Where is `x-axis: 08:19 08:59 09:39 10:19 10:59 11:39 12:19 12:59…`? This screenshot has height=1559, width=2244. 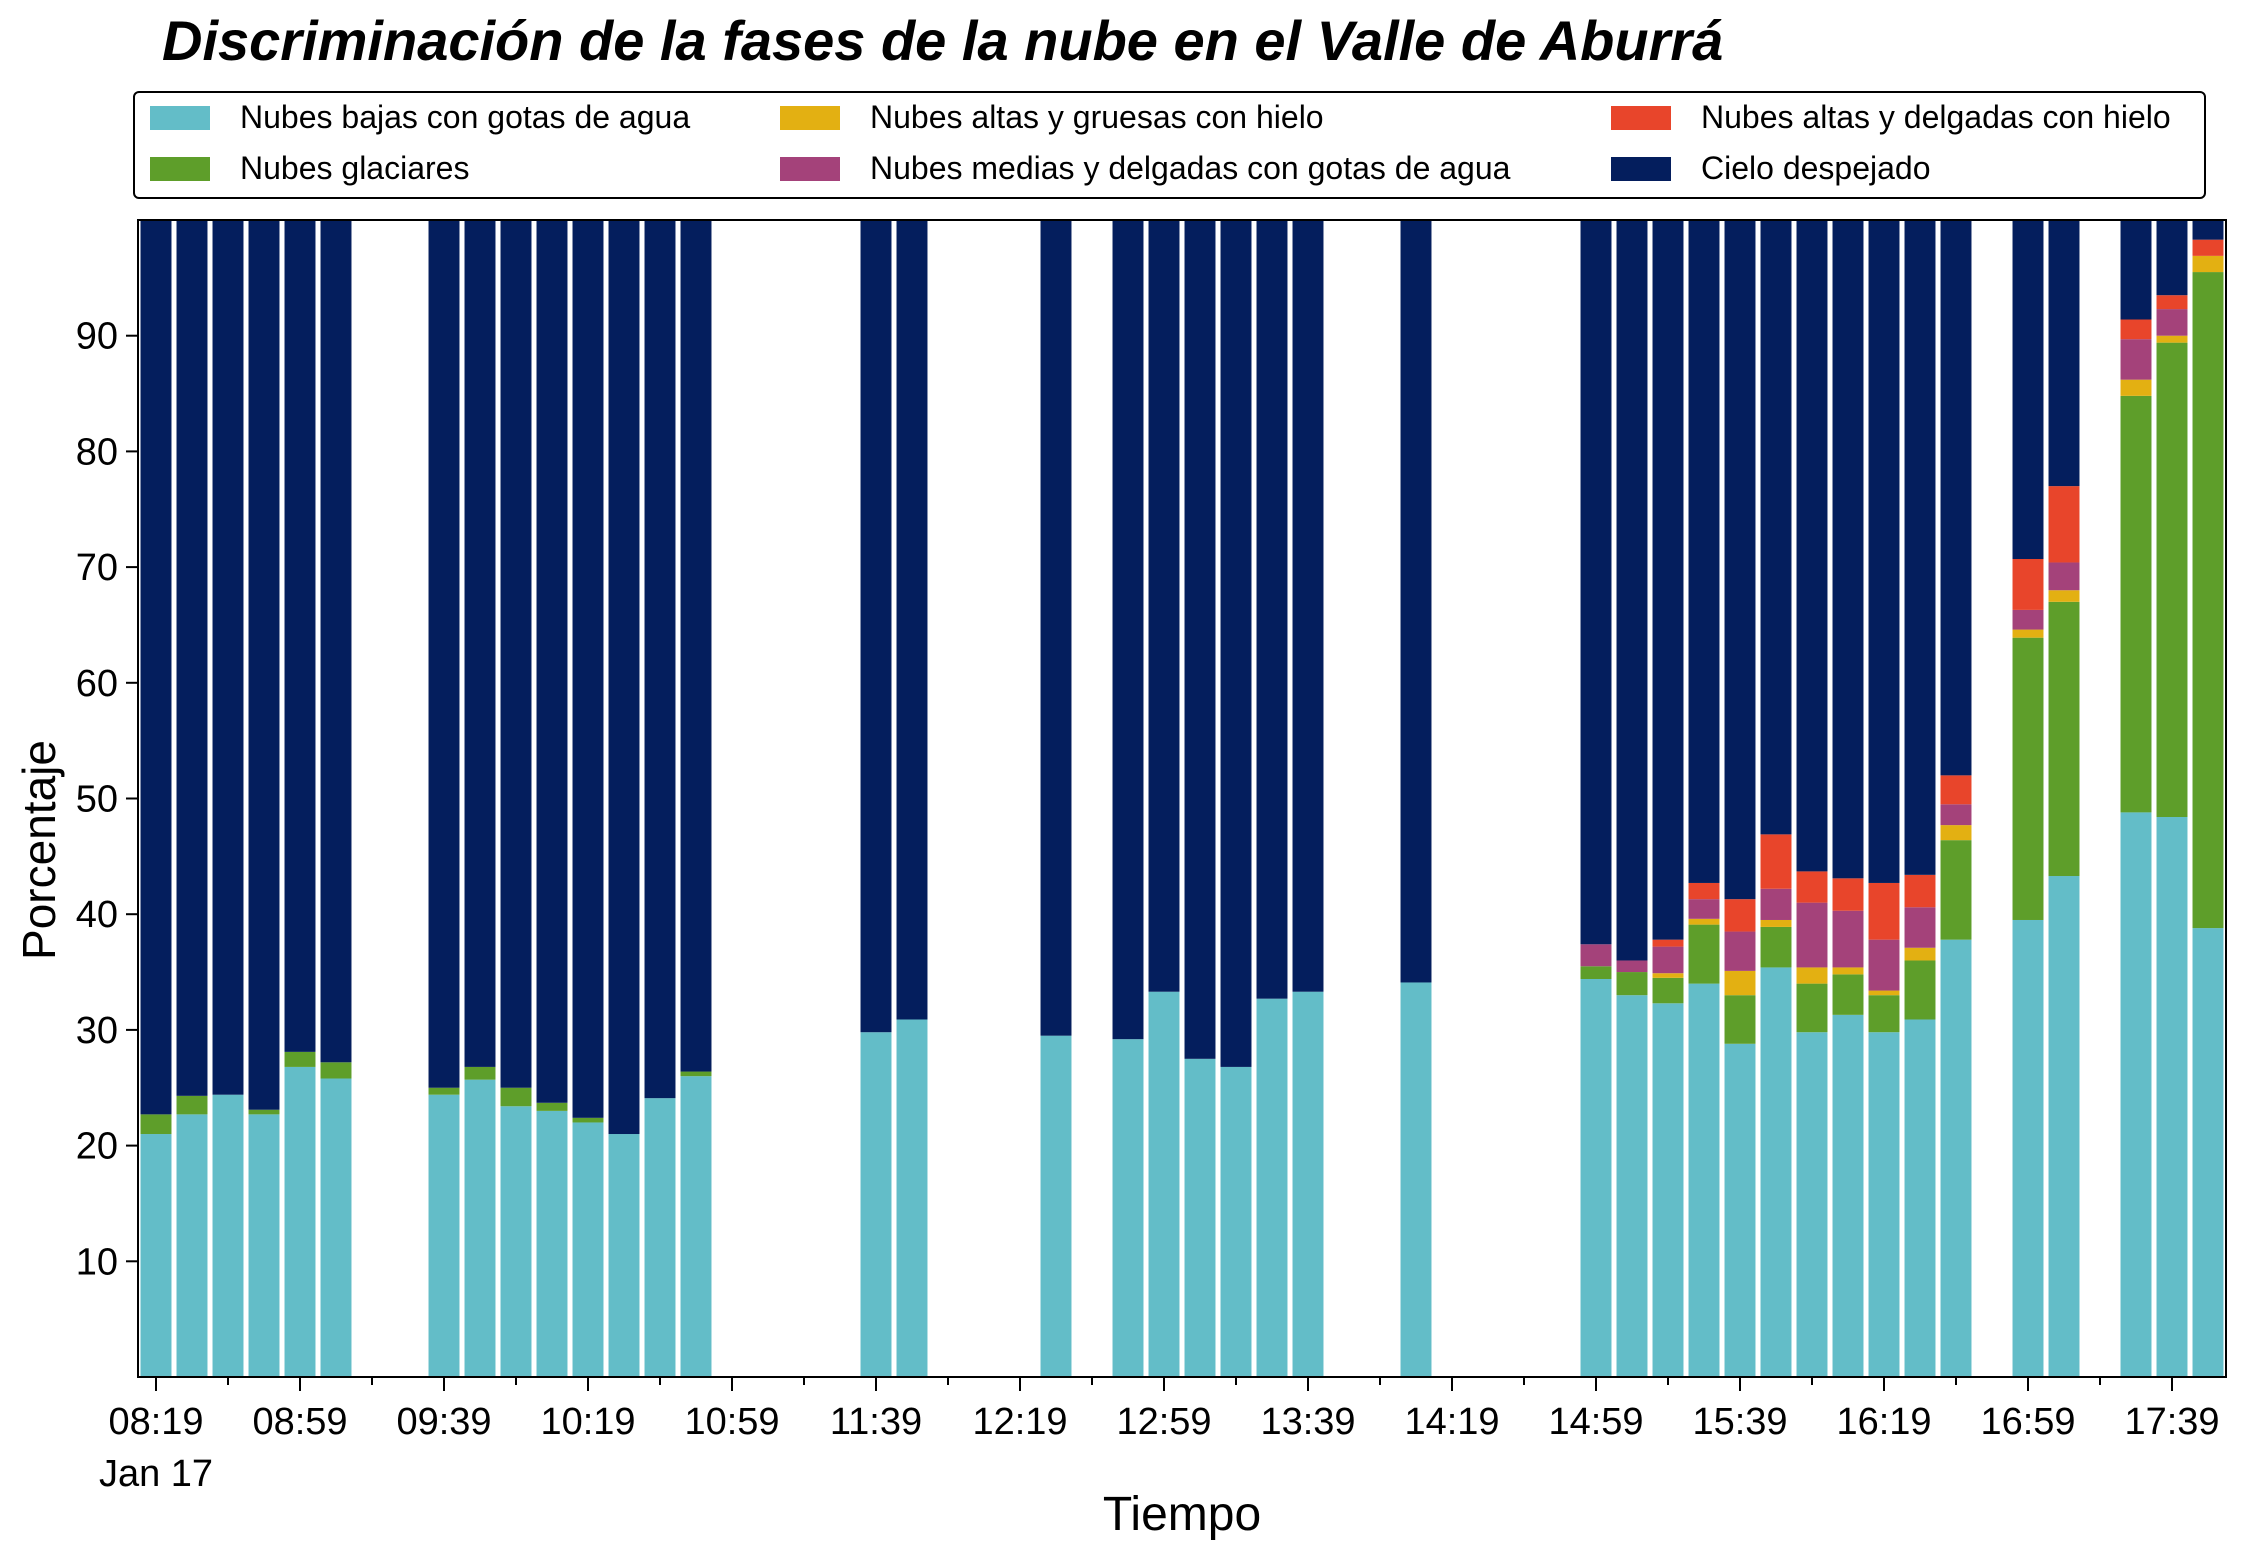 x-axis: 08:19 08:59 09:39 10:19 10:59 11:39 12:19 12:59… is located at coordinates (1159, 1436).